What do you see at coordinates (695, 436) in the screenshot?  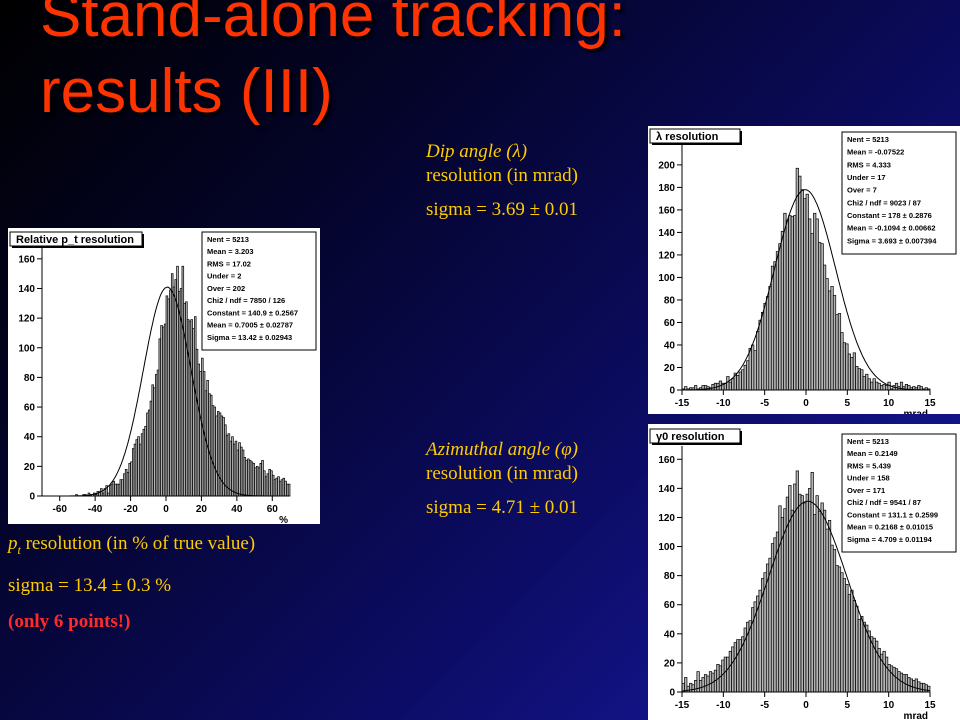 I see `histogram-title-box` at bounding box center [695, 436].